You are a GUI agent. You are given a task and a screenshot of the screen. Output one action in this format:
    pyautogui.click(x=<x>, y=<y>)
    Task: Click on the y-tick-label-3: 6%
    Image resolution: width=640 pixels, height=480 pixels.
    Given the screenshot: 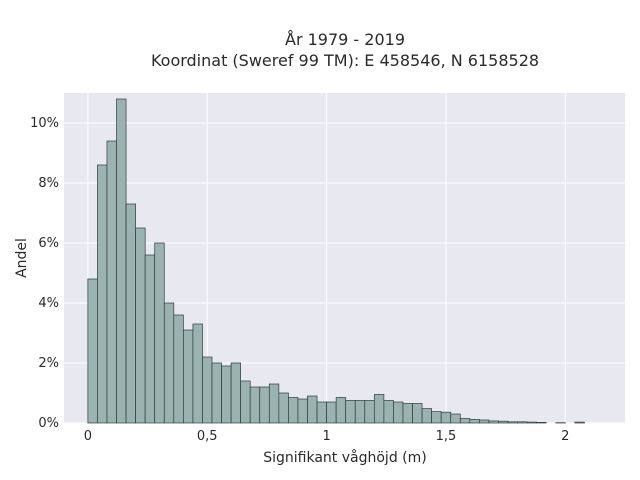 What is the action you would take?
    pyautogui.click(x=48, y=243)
    